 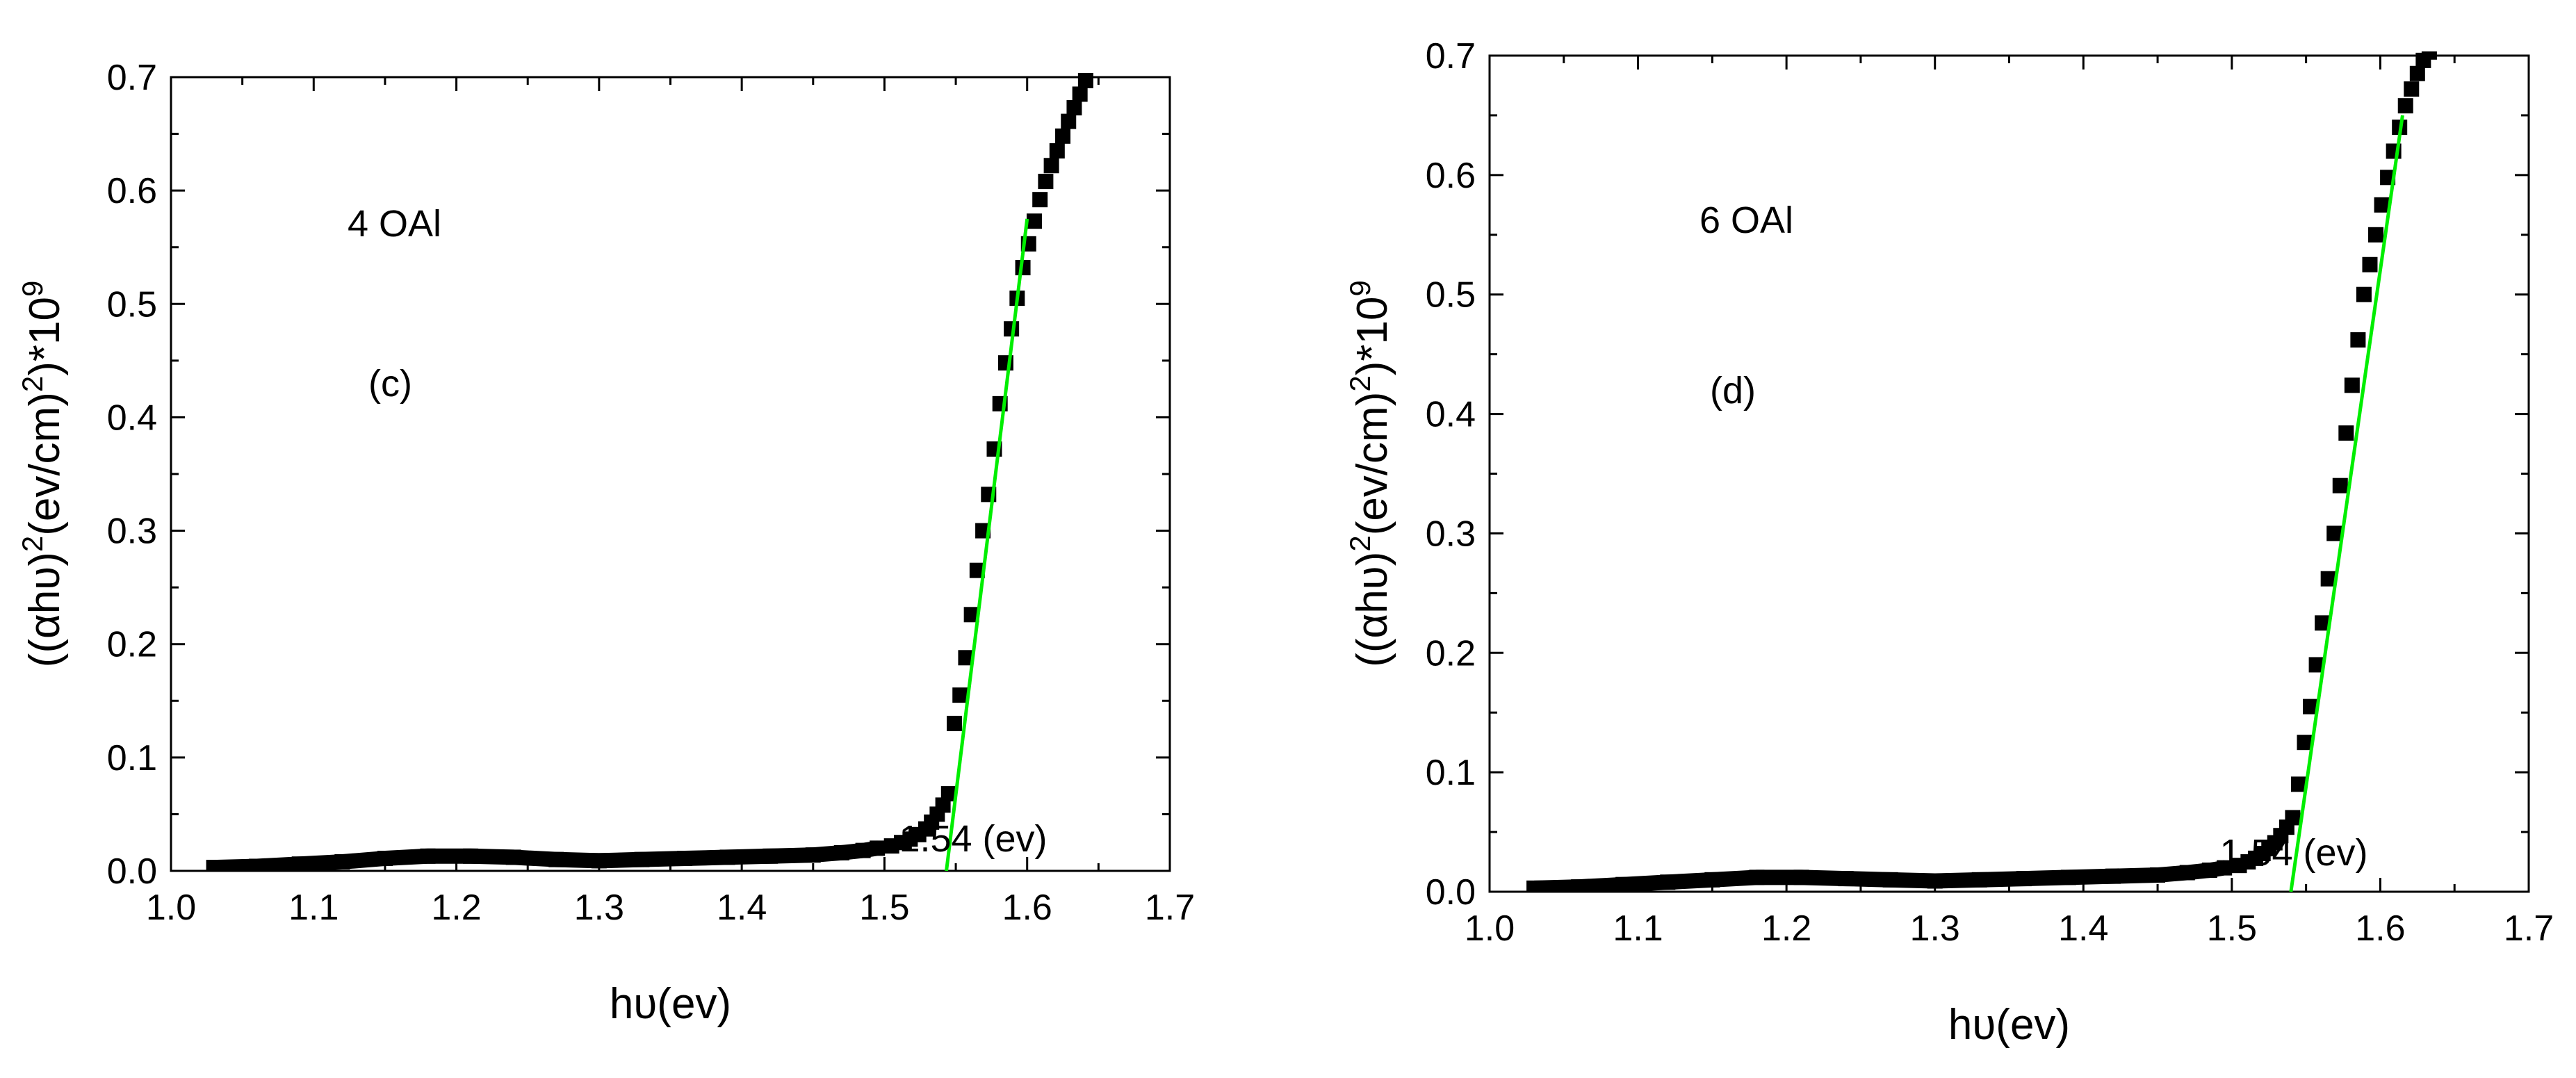 I want to click on sample-label: 4 OAl, so click(x=394, y=224).